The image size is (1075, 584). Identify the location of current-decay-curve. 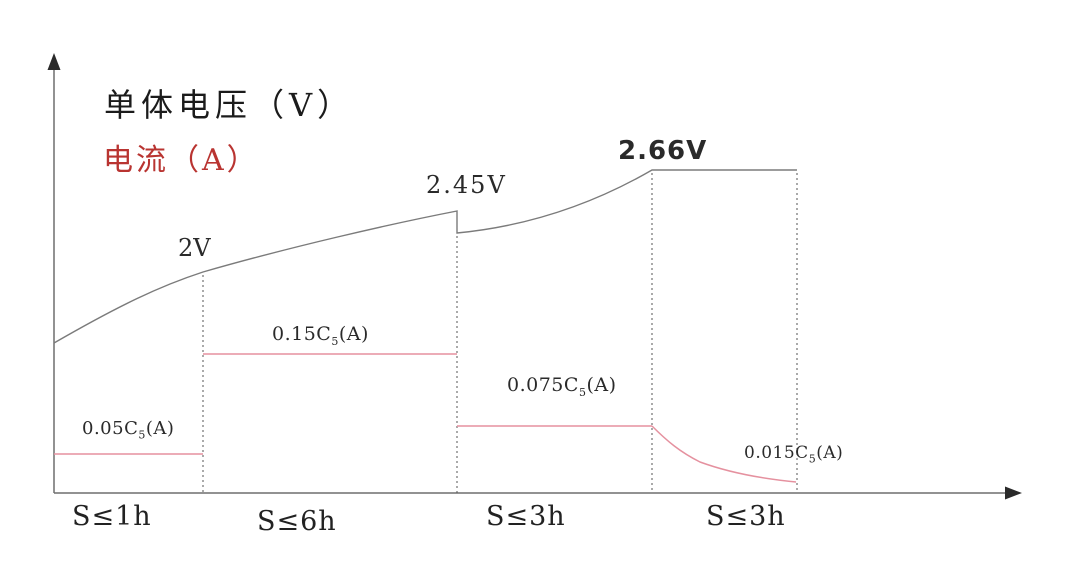
(724, 454).